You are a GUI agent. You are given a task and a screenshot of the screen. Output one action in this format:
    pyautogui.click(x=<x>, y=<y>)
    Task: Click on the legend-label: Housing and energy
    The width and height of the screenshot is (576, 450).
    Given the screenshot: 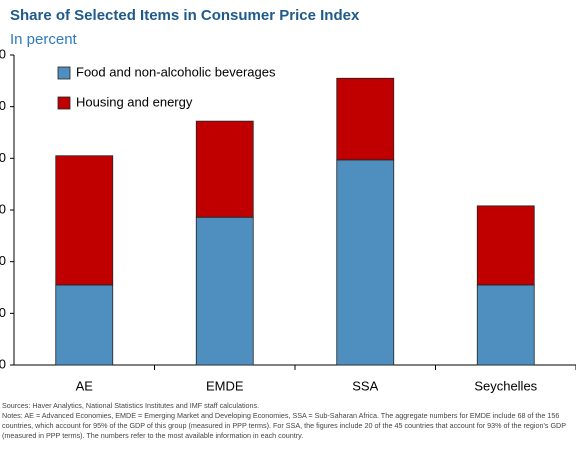 What is the action you would take?
    pyautogui.click(x=134, y=101)
    